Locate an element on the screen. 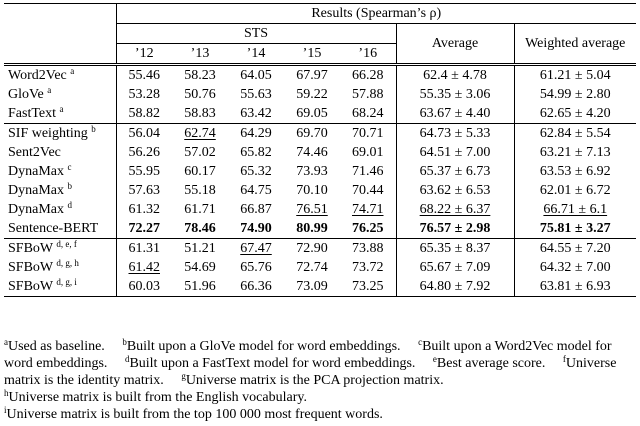  footnote-text: Best average score. is located at coordinates (491, 363).